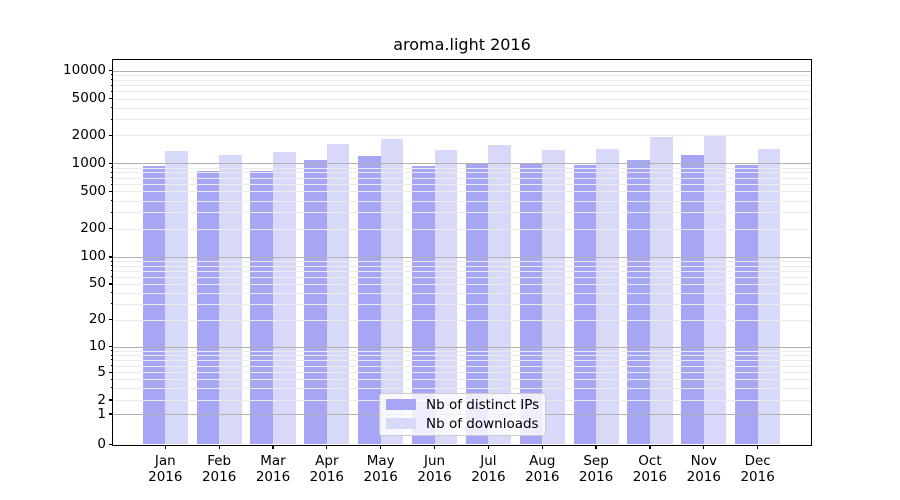 The width and height of the screenshot is (900, 500). What do you see at coordinates (650, 460) in the screenshot?
I see `x-tick-month: Oct` at bounding box center [650, 460].